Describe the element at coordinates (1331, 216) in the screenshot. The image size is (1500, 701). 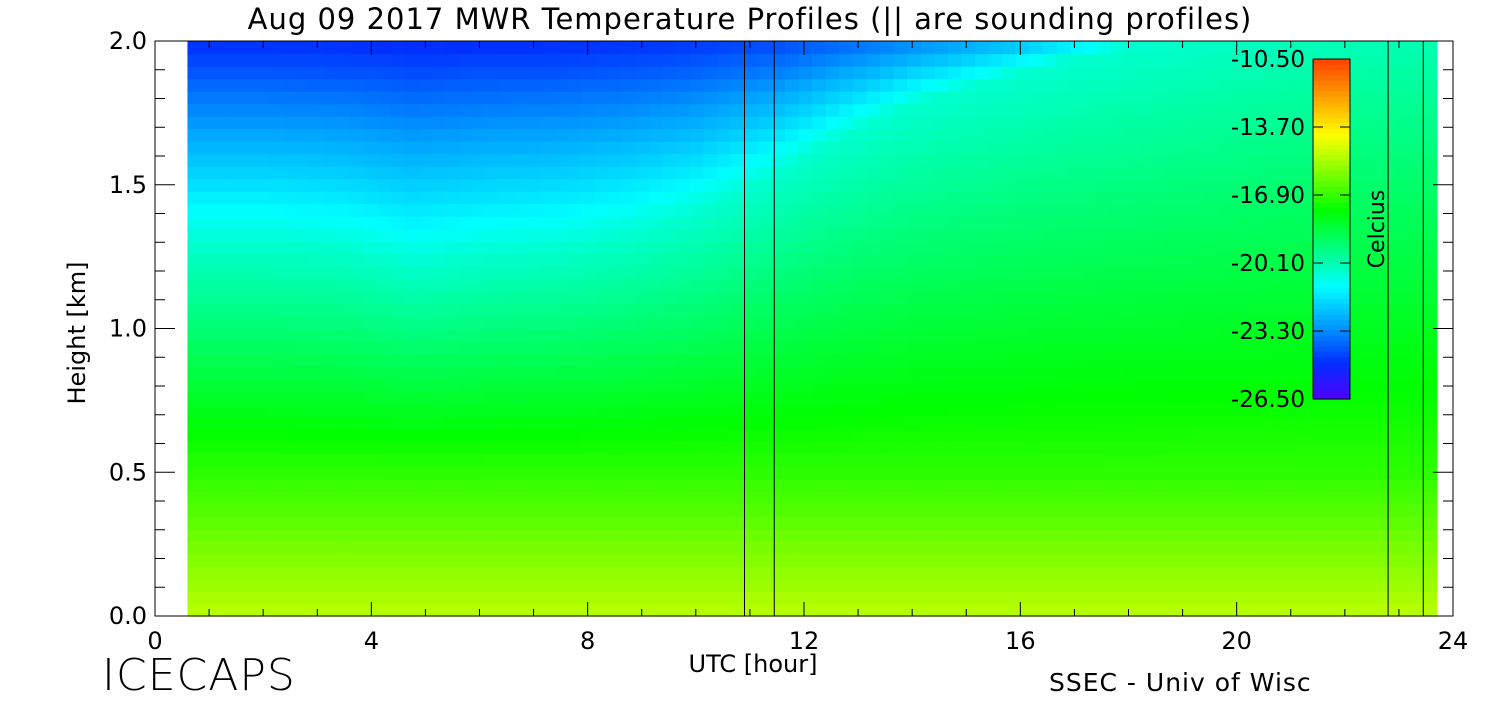
I see `colorbar-segment` at that location.